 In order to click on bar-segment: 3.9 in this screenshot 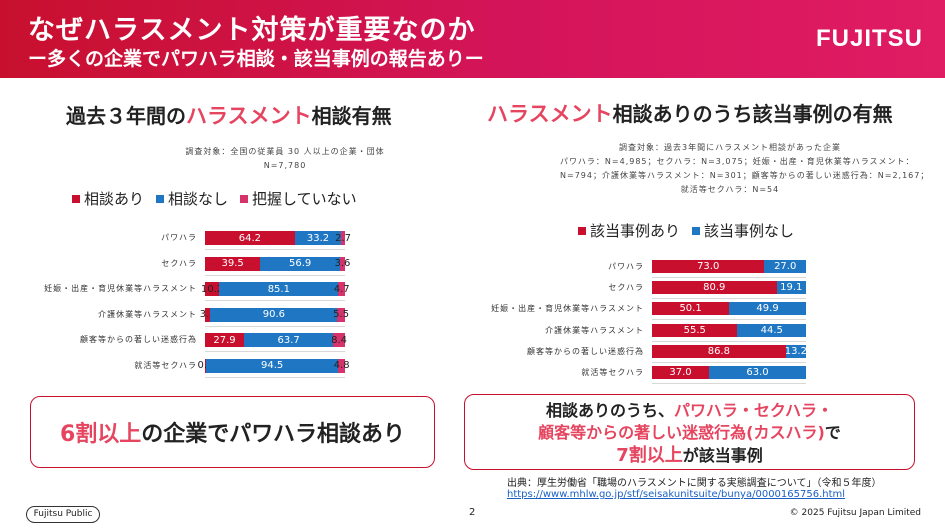, I will do `click(208, 314)`.